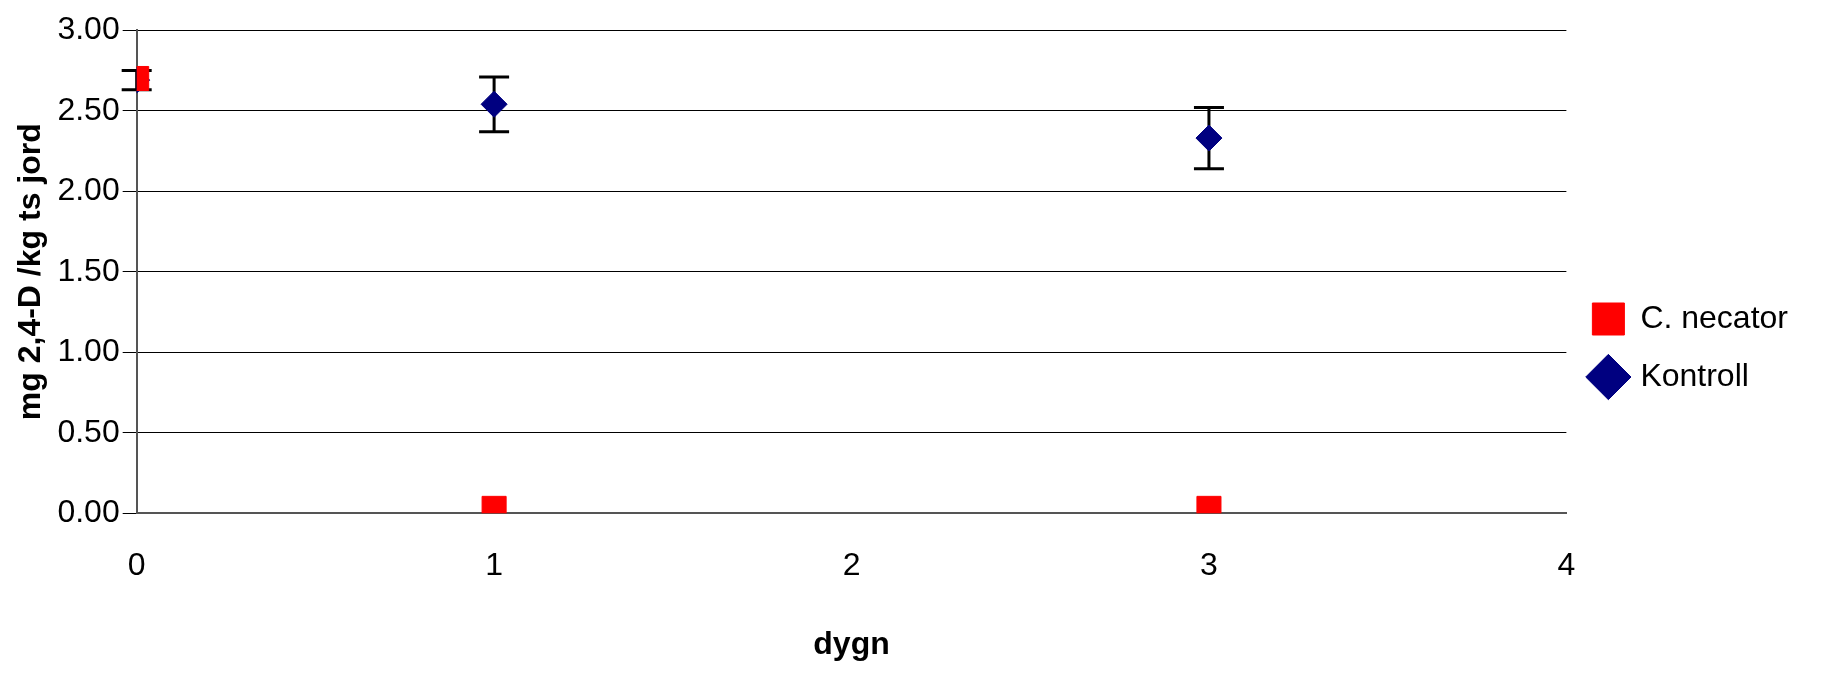  I want to click on y-tick-label: 0.50, so click(88, 430).